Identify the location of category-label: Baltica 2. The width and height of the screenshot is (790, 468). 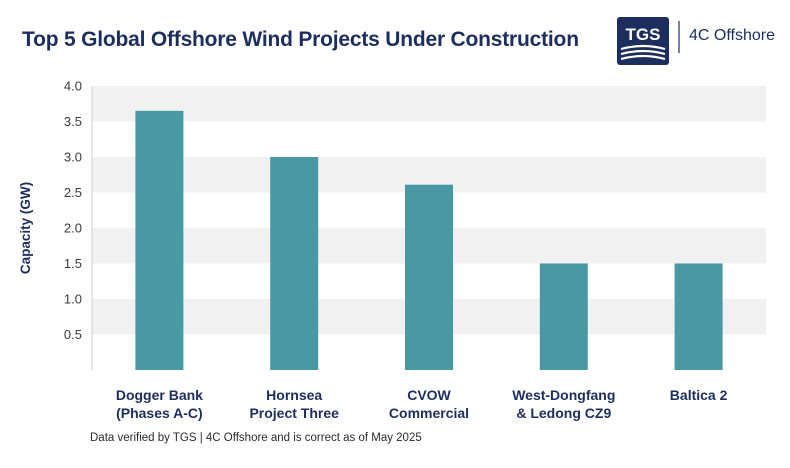
(699, 395).